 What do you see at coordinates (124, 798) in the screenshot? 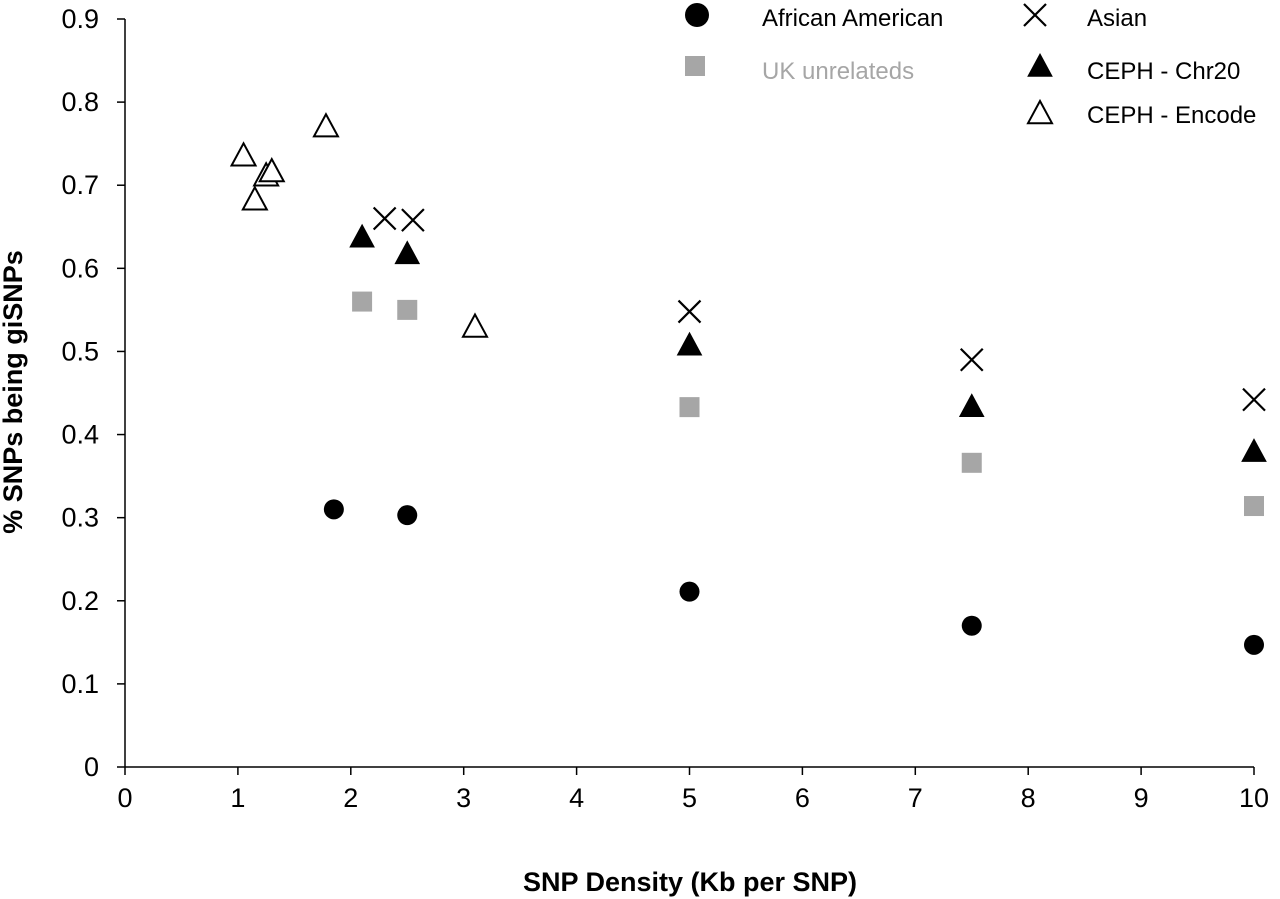
I see `x-tick-label: 0` at bounding box center [124, 798].